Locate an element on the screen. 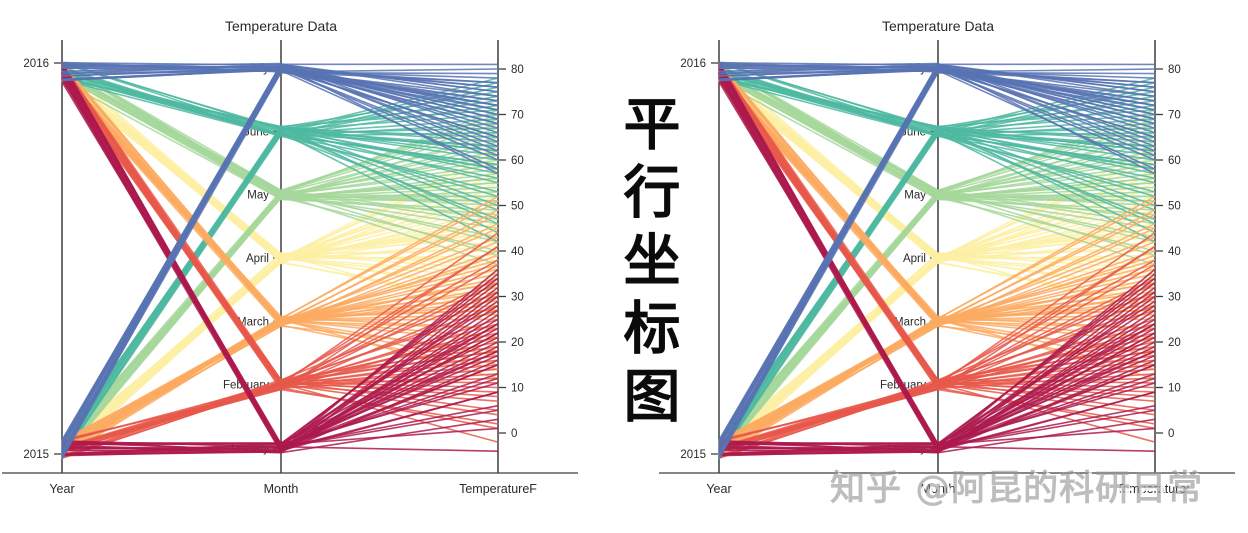 Image resolution: width=1248 pixels, height=533 pixels. watermark: 知乎 @阿昆的科研日常 is located at coordinates (1017, 489).